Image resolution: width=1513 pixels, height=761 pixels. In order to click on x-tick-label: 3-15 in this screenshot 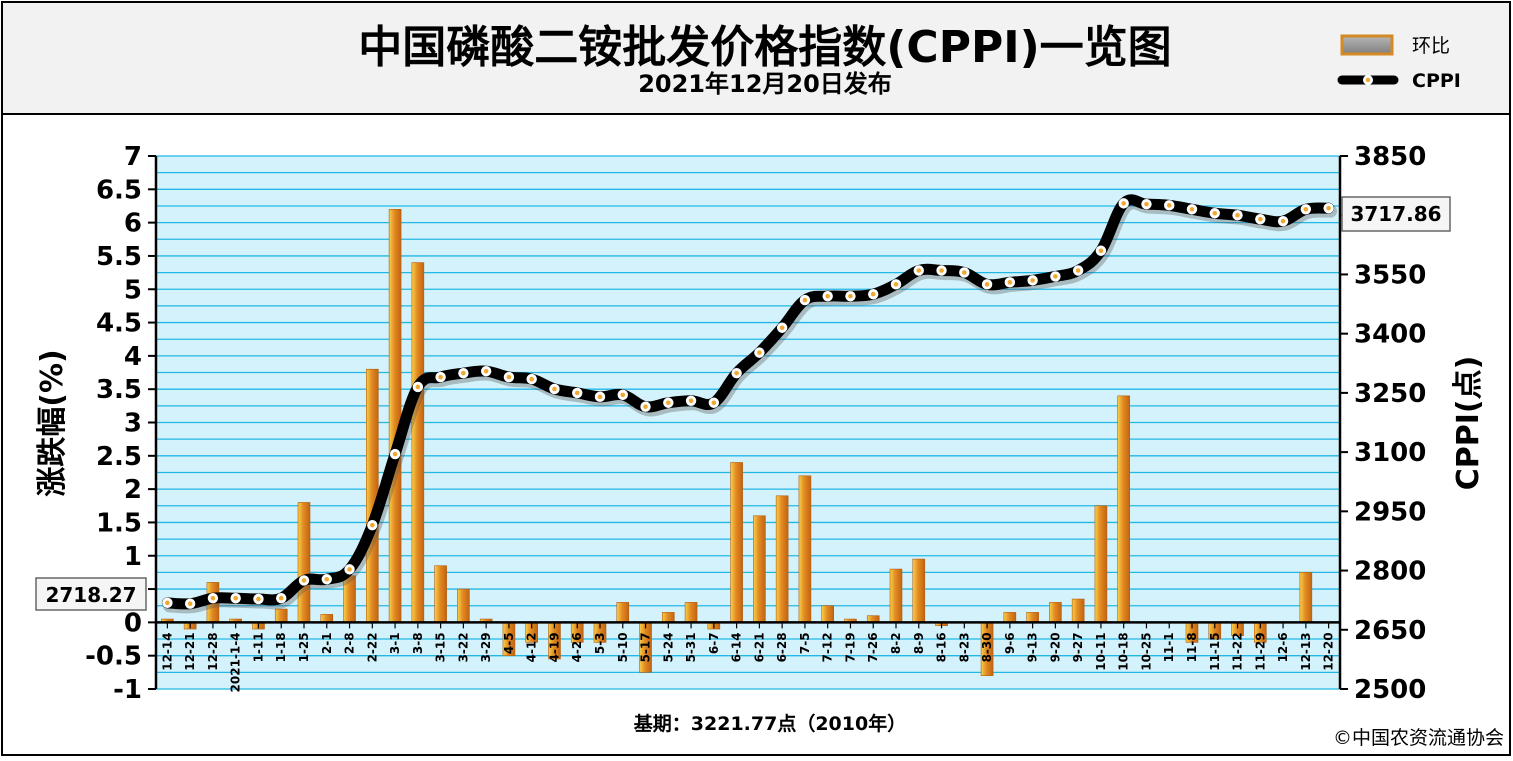, I will do `click(441, 647)`.